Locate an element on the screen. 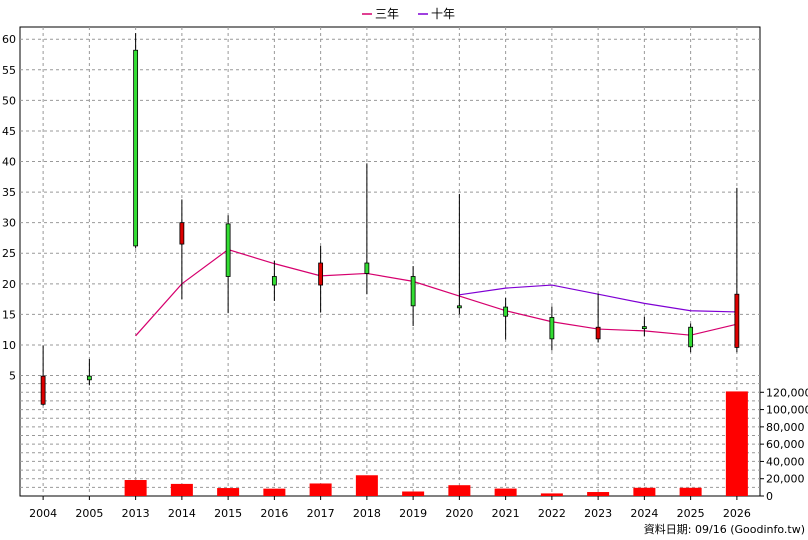 The image size is (808, 540). candle-2018 is located at coordinates (367, 229).